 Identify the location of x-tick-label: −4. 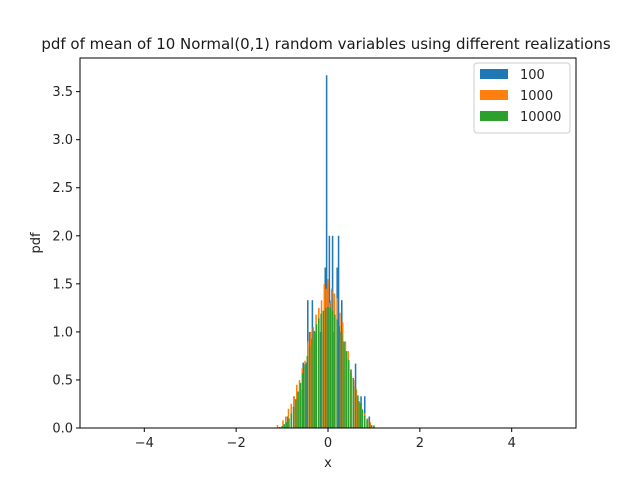
(144, 443).